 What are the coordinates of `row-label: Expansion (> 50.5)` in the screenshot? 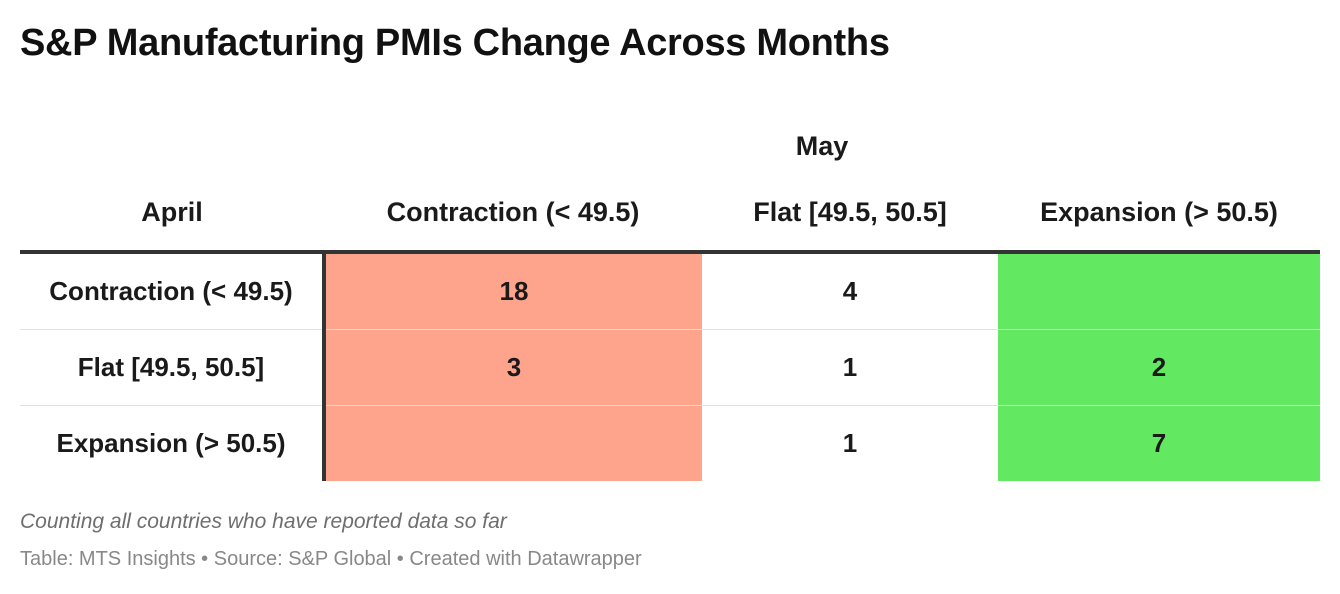 It's located at (173, 443).